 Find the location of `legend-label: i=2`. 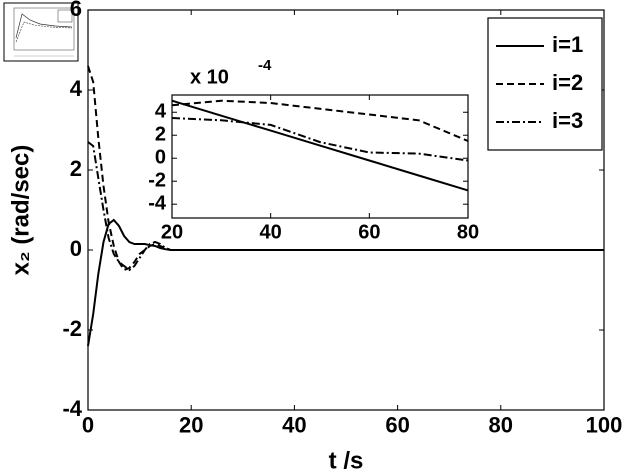

legend-label: i=2 is located at coordinates (567, 82).